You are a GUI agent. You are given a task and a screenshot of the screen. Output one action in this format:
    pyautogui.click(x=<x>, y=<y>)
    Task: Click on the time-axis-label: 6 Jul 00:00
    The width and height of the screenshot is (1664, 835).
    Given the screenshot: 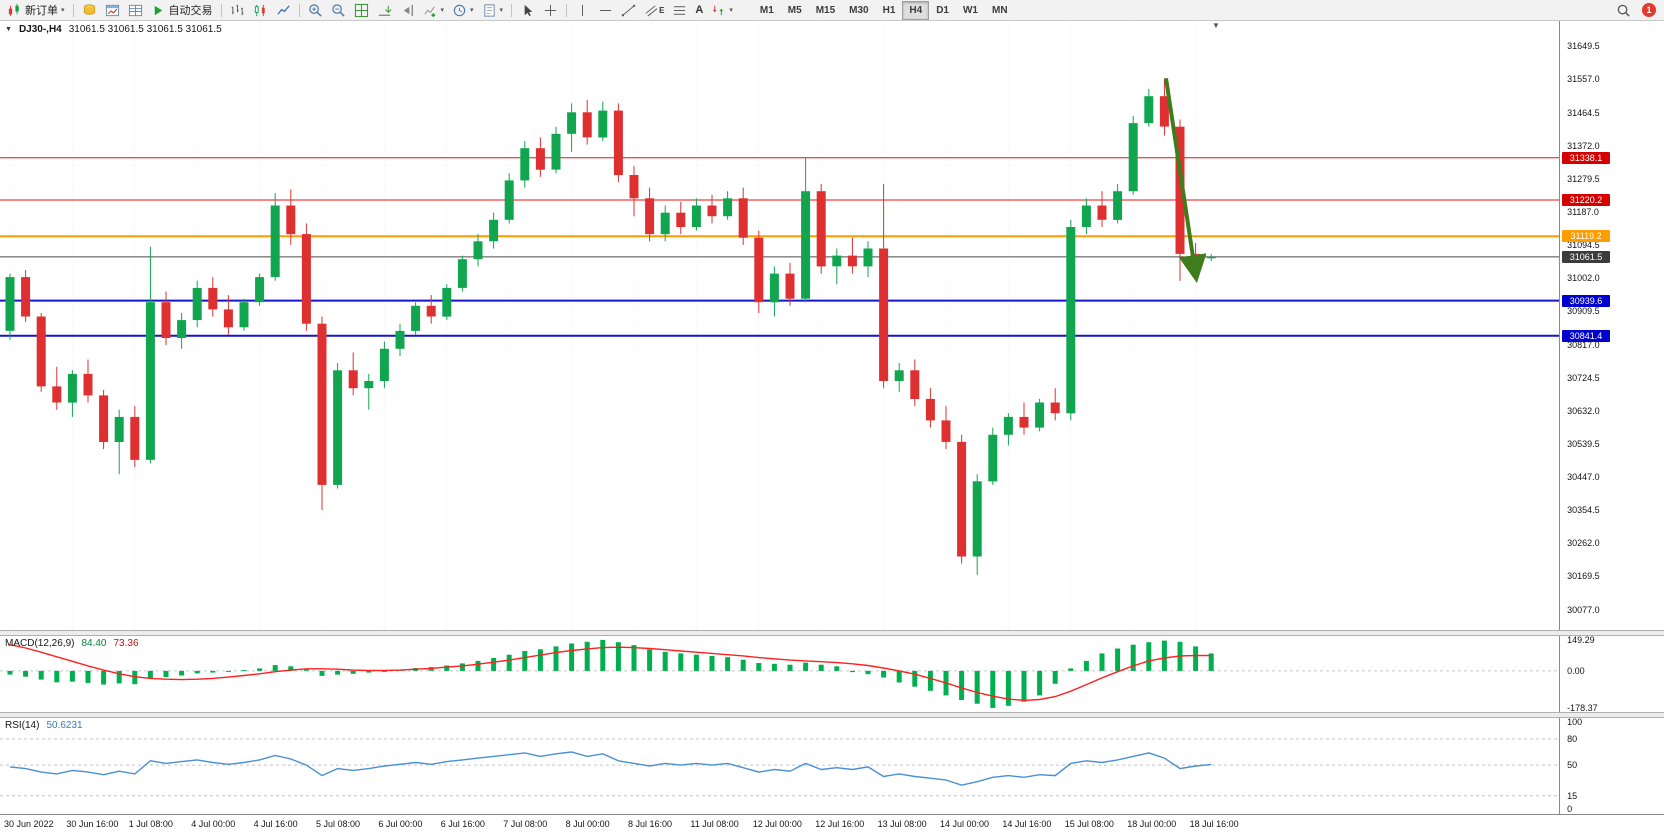 What is the action you would take?
    pyautogui.click(x=400, y=824)
    